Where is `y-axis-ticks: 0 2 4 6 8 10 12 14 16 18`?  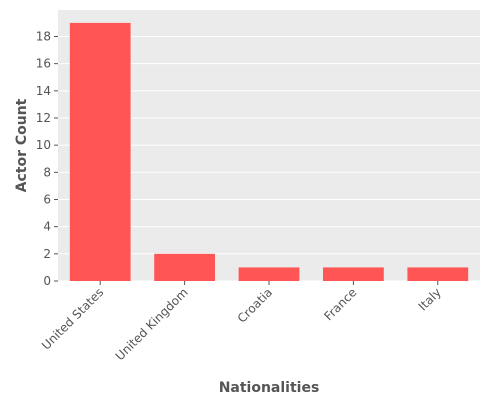 y-axis-ticks: 0 2 4 6 8 10 12 14 16 18 is located at coordinates (47, 158).